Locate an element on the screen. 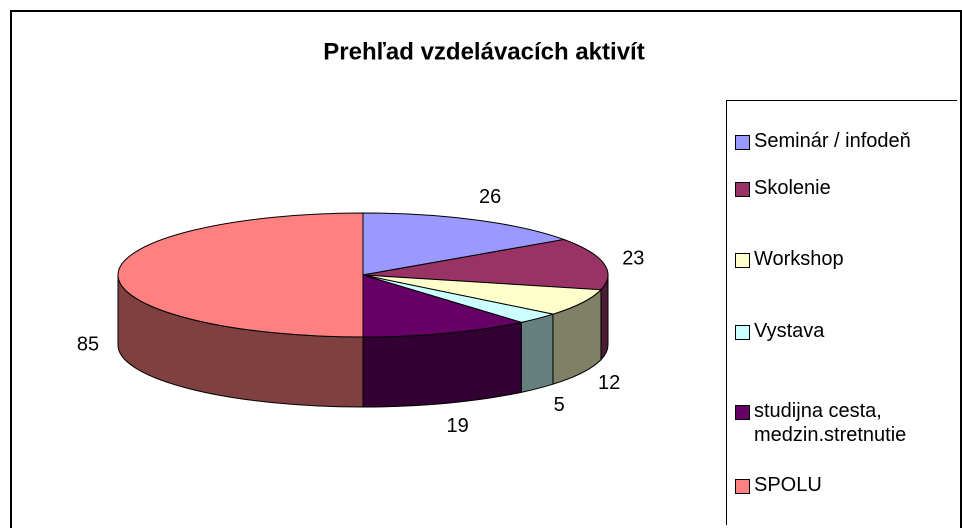 The width and height of the screenshot is (962, 528). legend-item: Vystava is located at coordinates (846, 331).